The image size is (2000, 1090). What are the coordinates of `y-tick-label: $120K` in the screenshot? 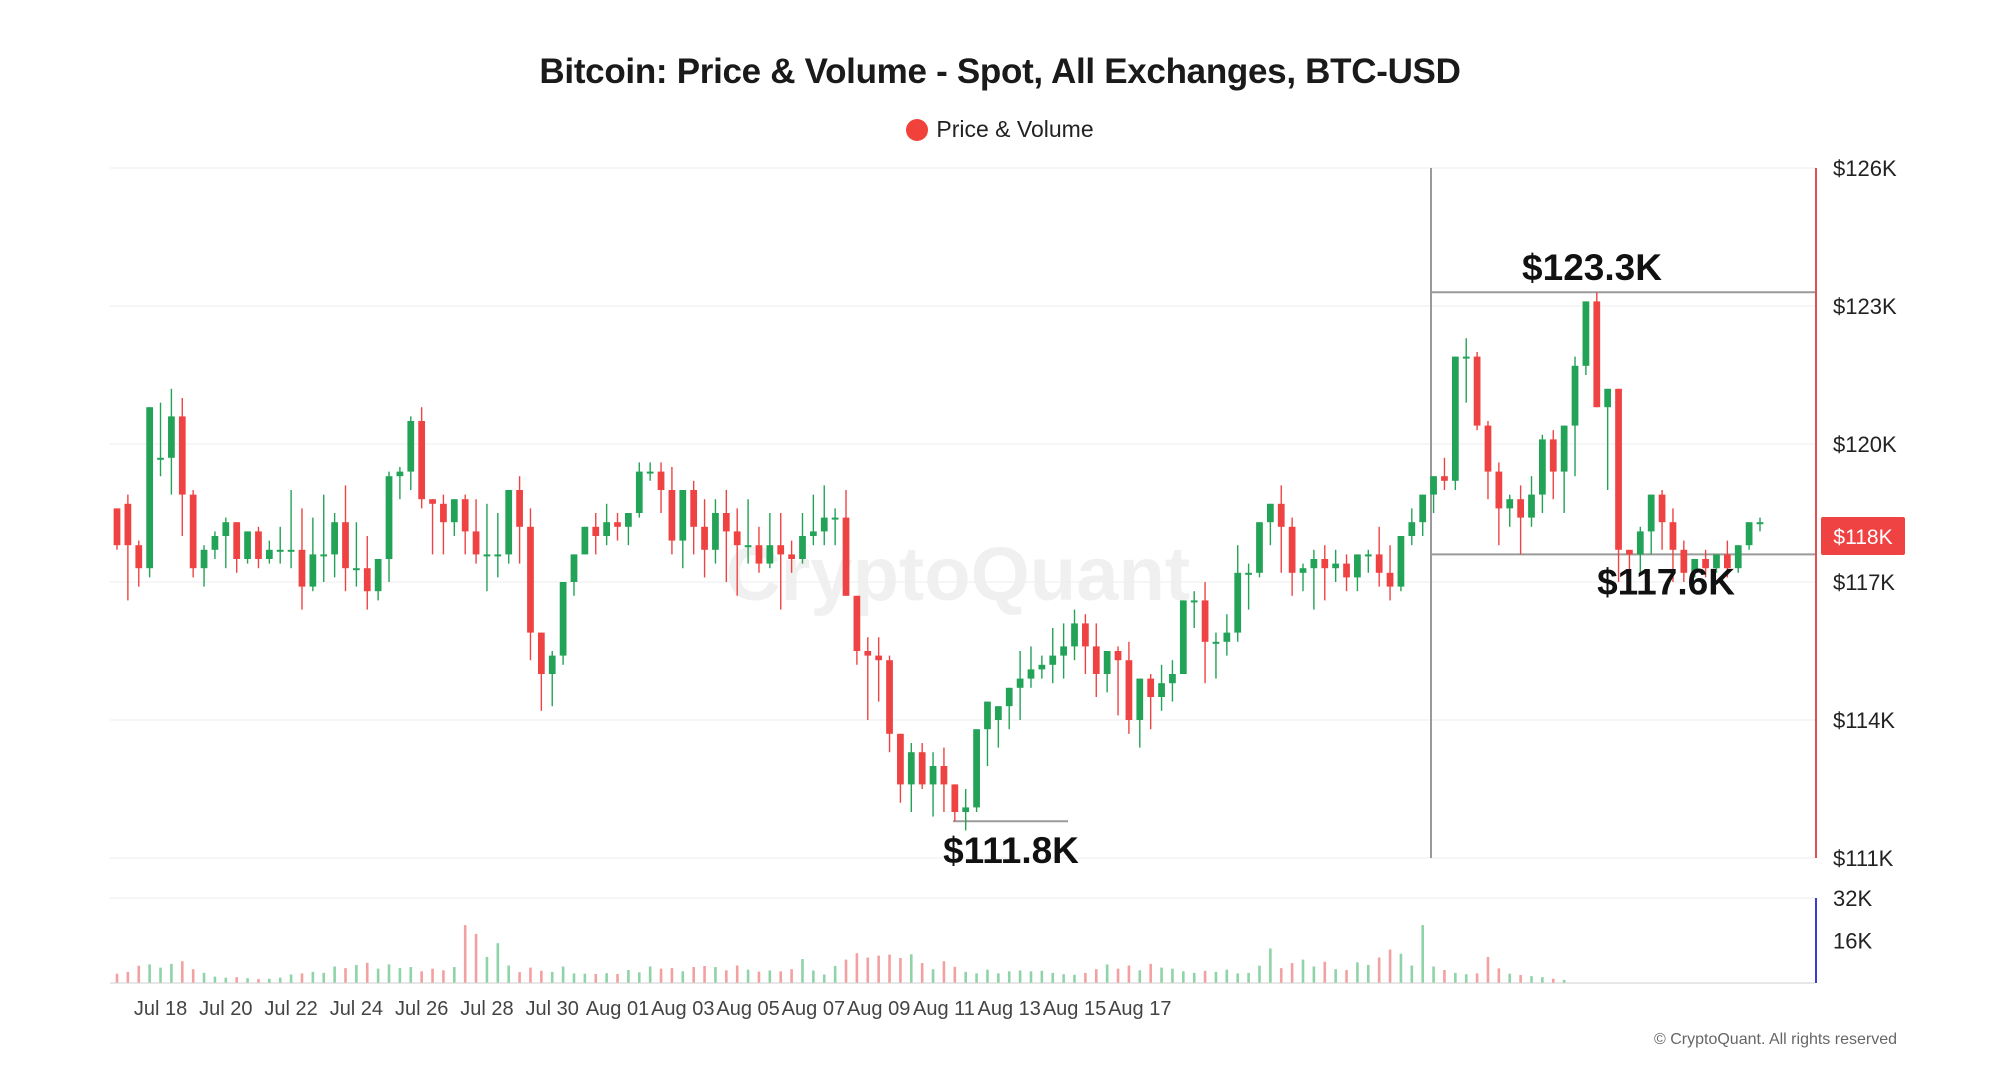 It's located at (1865, 444).